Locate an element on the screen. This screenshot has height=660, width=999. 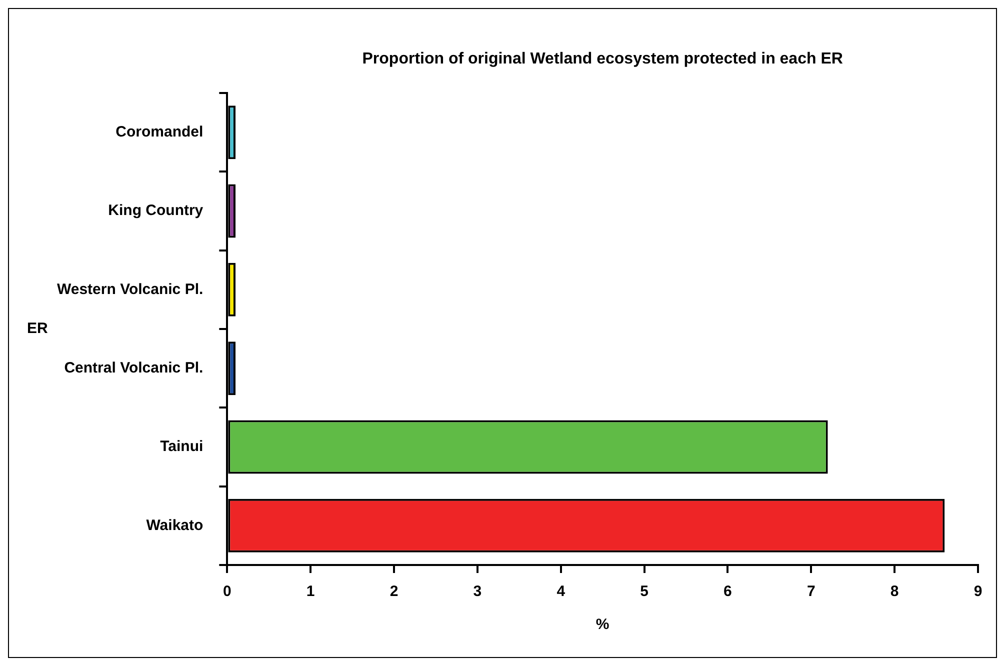
y-tick-label: Waikato is located at coordinates (175, 525).